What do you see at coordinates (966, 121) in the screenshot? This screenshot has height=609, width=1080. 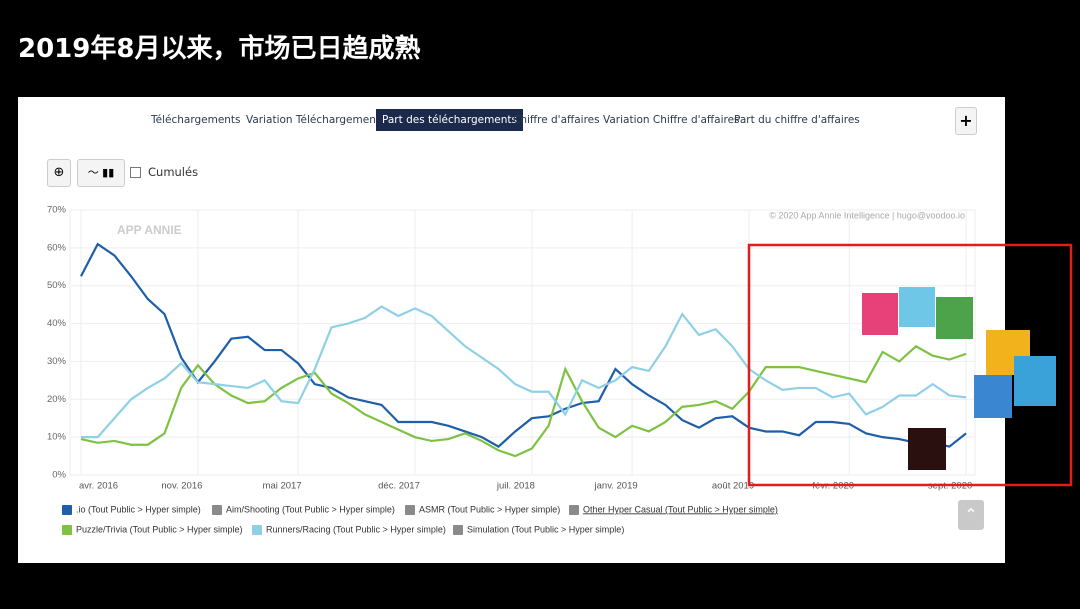 I see `add-button: +` at bounding box center [966, 121].